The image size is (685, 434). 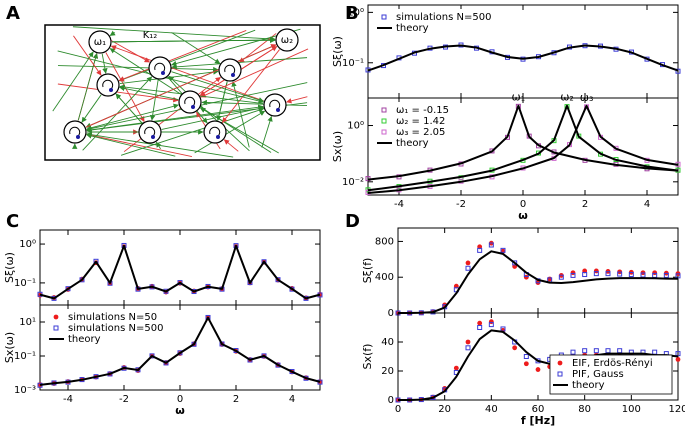 What do you see at coordinates (391, 313) in the screenshot?
I see `y-tick-label: 0` at bounding box center [391, 313].